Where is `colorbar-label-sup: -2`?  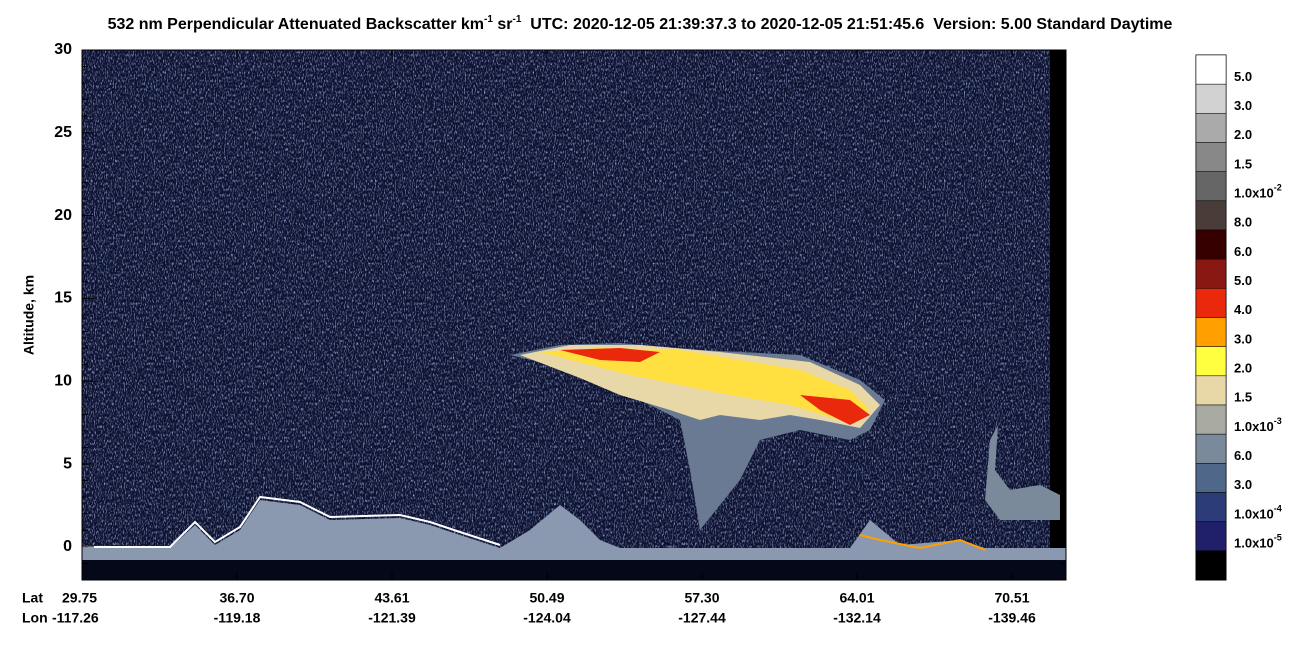 colorbar-label-sup: -2 is located at coordinates (1278, 188).